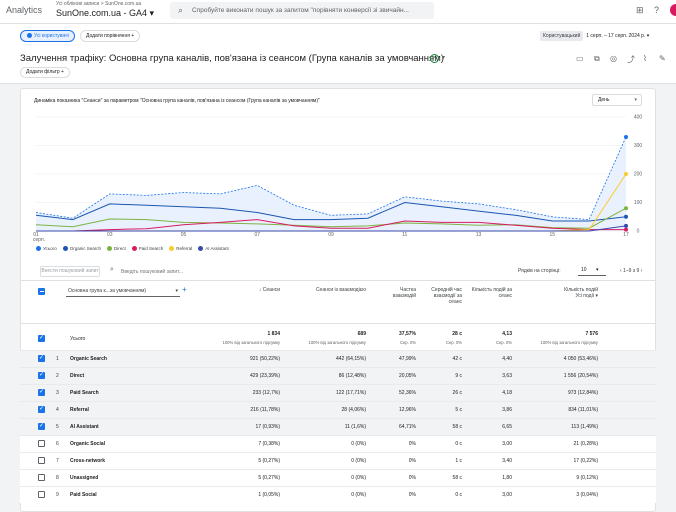 The height and width of the screenshot is (512, 676). Describe the element at coordinates (240, 290) in the screenshot. I see `column-header: ↓ Сеанси` at that location.